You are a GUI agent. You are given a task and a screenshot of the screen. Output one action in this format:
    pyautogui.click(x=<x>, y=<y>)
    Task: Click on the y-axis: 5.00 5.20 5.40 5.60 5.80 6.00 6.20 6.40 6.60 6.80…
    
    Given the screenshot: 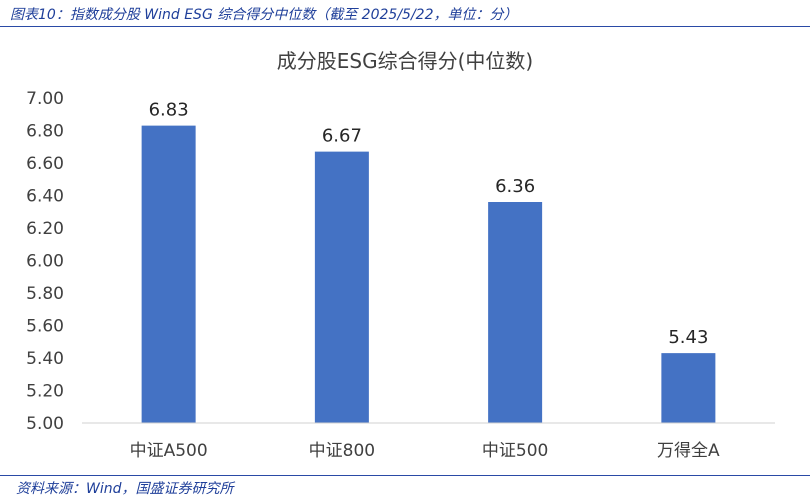 What is the action you would take?
    pyautogui.click(x=45, y=261)
    